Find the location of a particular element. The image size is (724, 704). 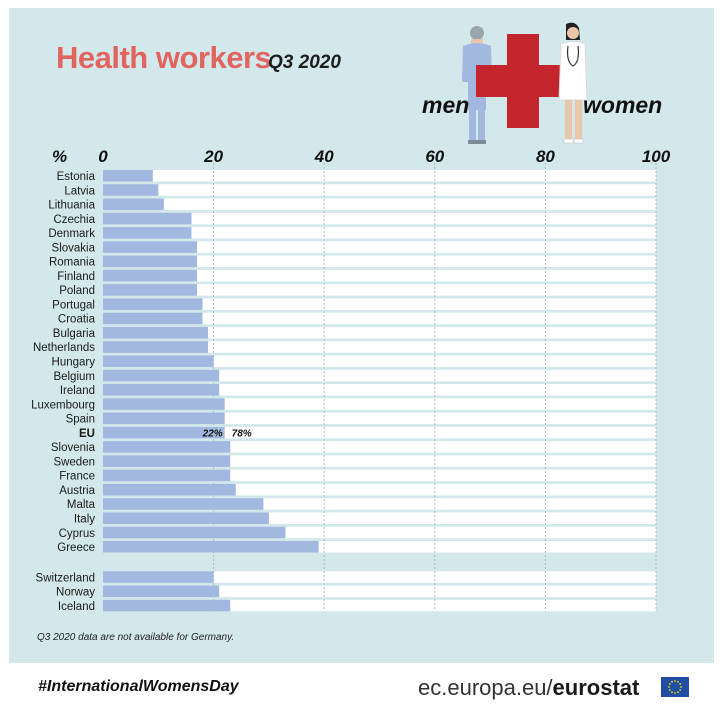

bar-women-slovenia is located at coordinates (443, 447).